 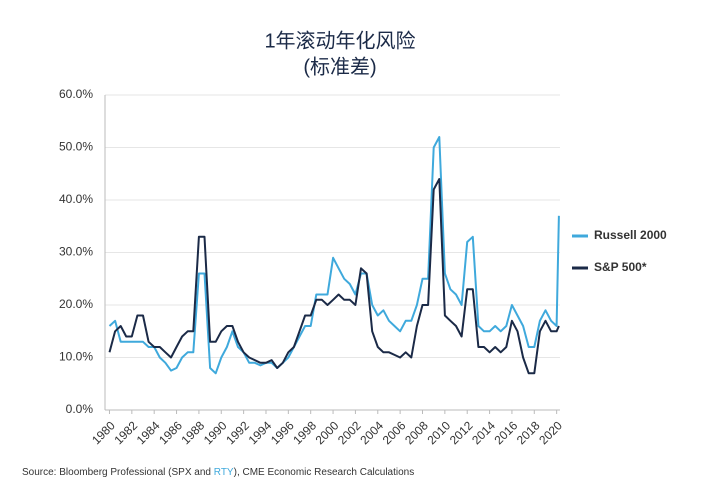 What do you see at coordinates (528, 432) in the screenshot?
I see `x-tick-label: 2018` at bounding box center [528, 432].